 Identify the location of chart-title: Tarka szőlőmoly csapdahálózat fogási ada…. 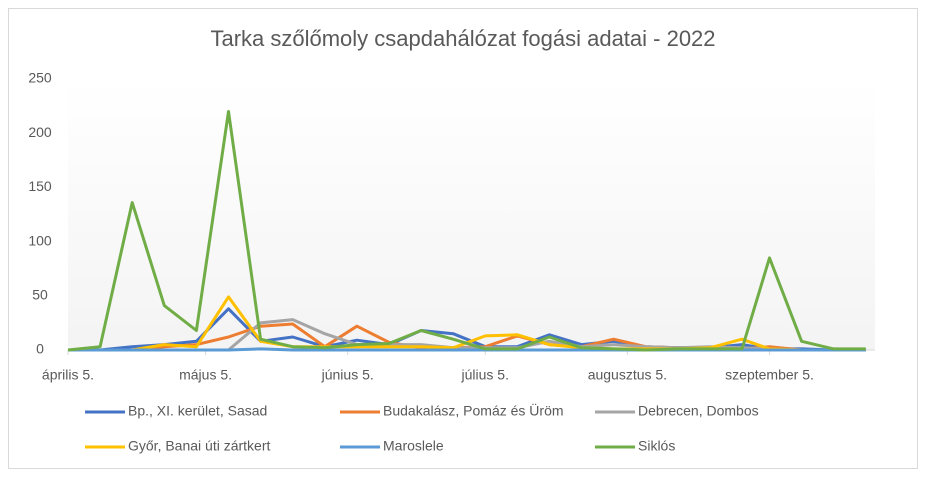
(462, 38).